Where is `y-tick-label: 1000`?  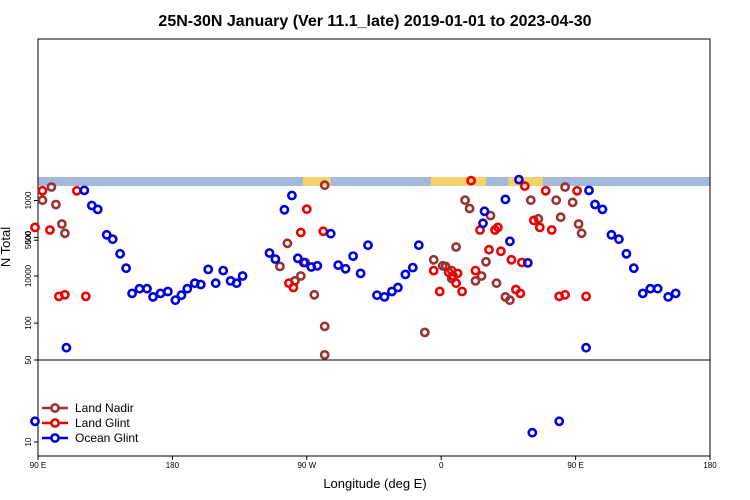
y-tick-label: 1000 is located at coordinates (28, 200).